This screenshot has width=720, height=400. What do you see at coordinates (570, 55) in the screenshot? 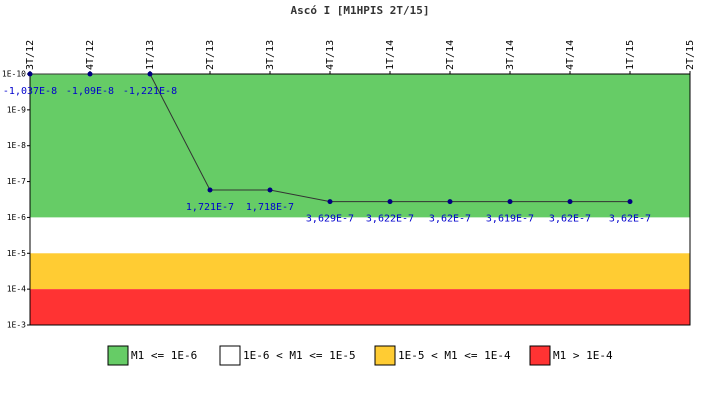
I see `x-tick-label: 4T/14` at bounding box center [570, 55].